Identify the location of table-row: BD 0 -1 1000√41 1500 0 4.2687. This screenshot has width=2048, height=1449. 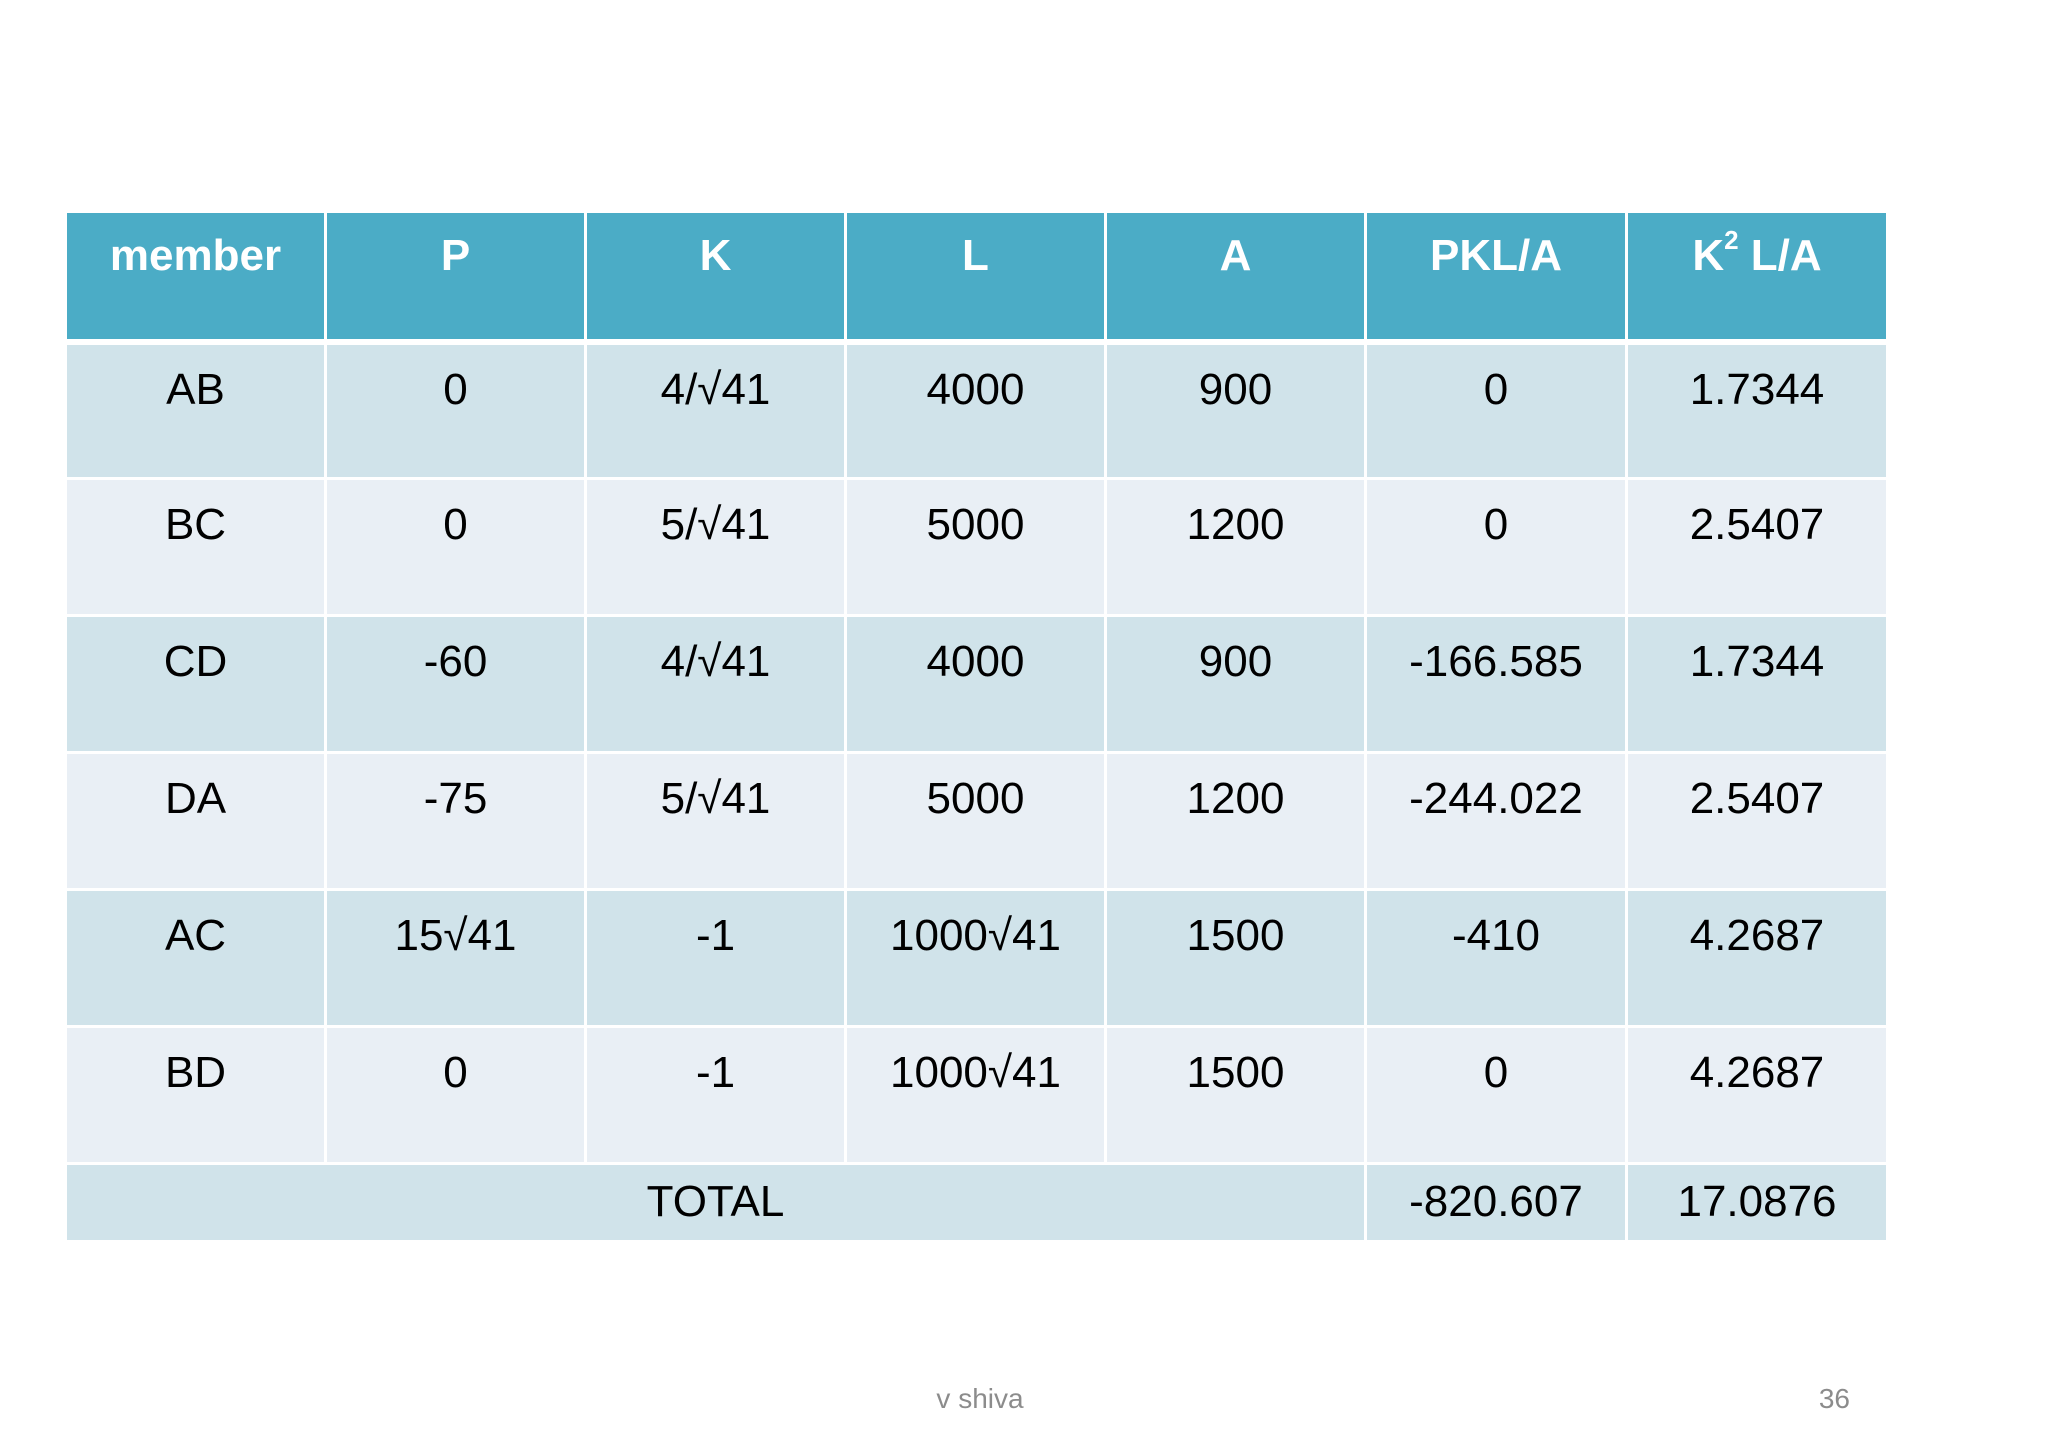
(976, 1095).